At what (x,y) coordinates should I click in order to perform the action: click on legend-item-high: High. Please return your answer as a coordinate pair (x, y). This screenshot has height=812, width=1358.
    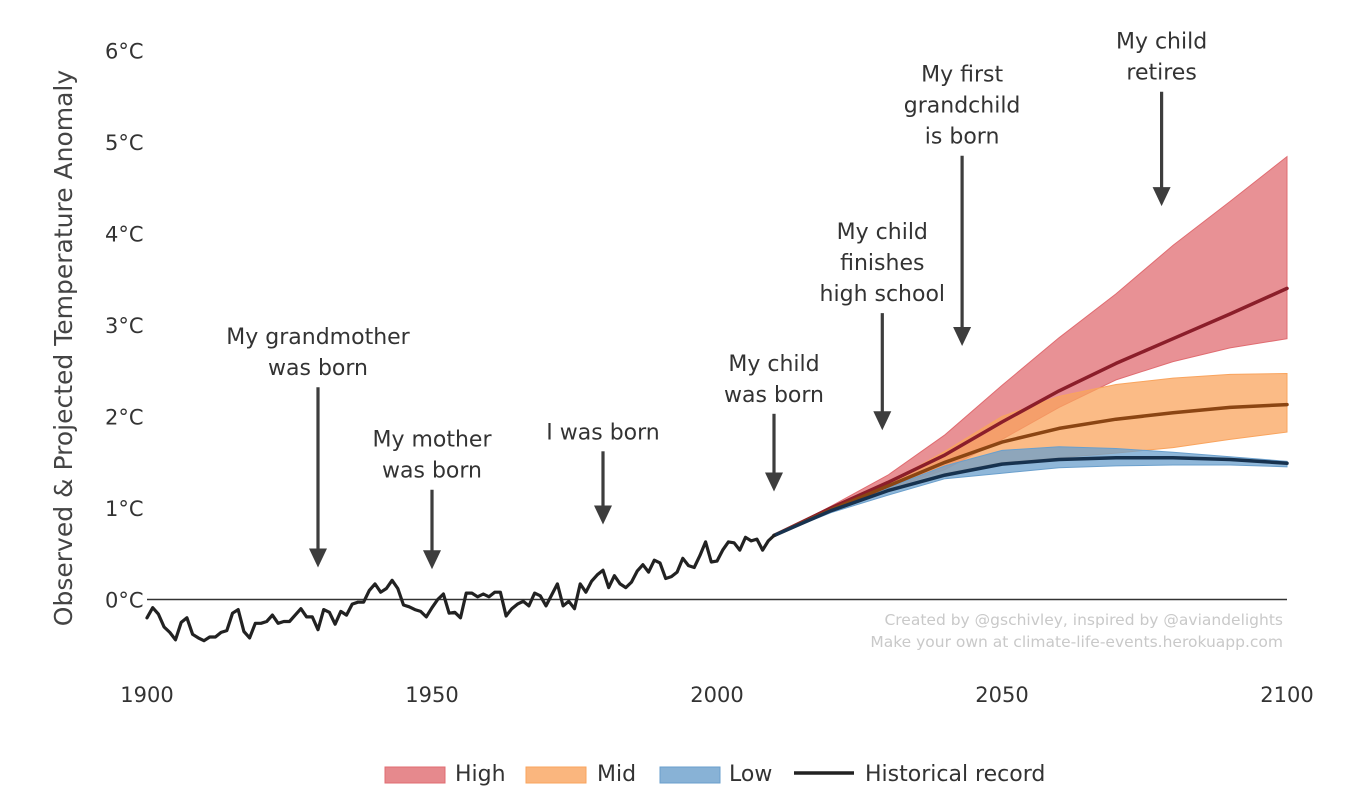
    Looking at the image, I should click on (445, 774).